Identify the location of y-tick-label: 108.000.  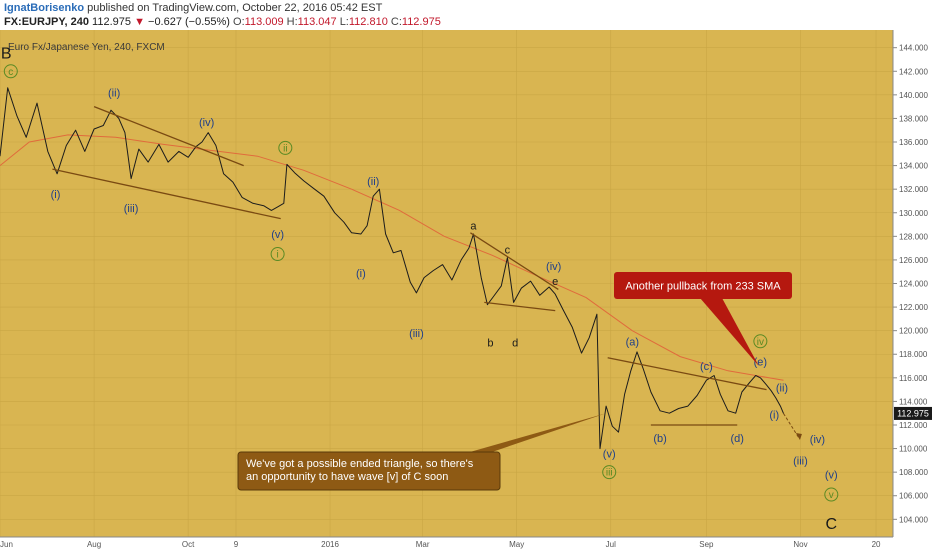
(913, 472).